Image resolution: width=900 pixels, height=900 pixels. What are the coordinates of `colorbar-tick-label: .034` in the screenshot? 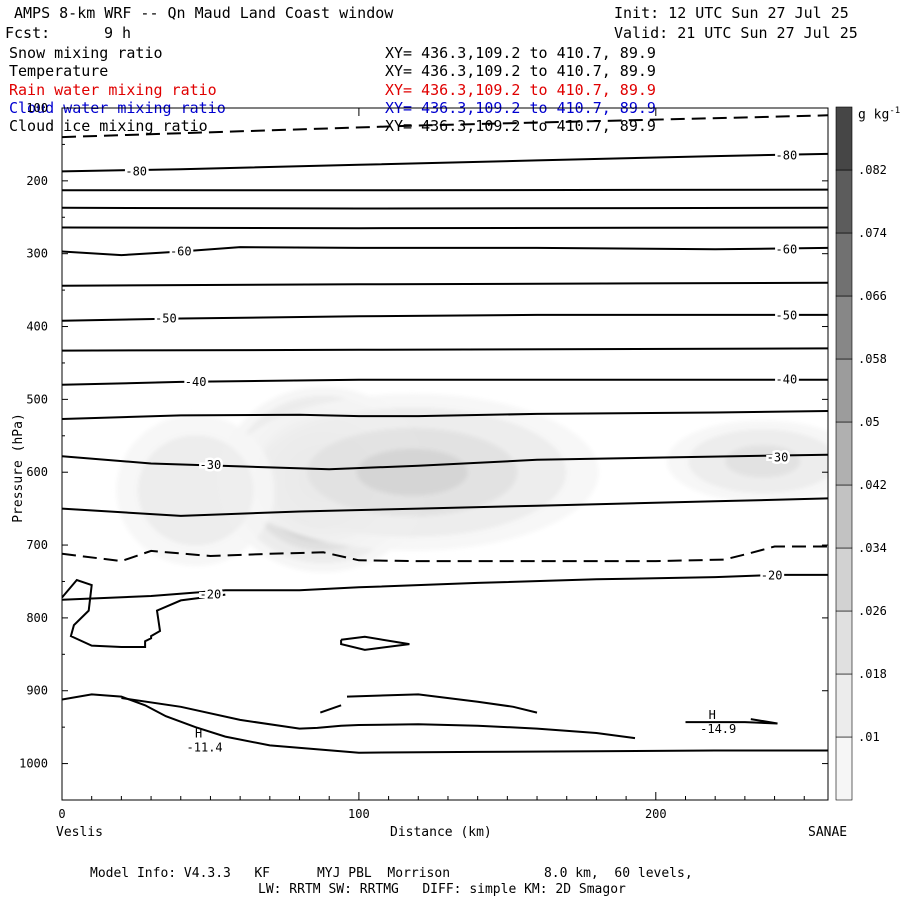 It's located at (872, 548).